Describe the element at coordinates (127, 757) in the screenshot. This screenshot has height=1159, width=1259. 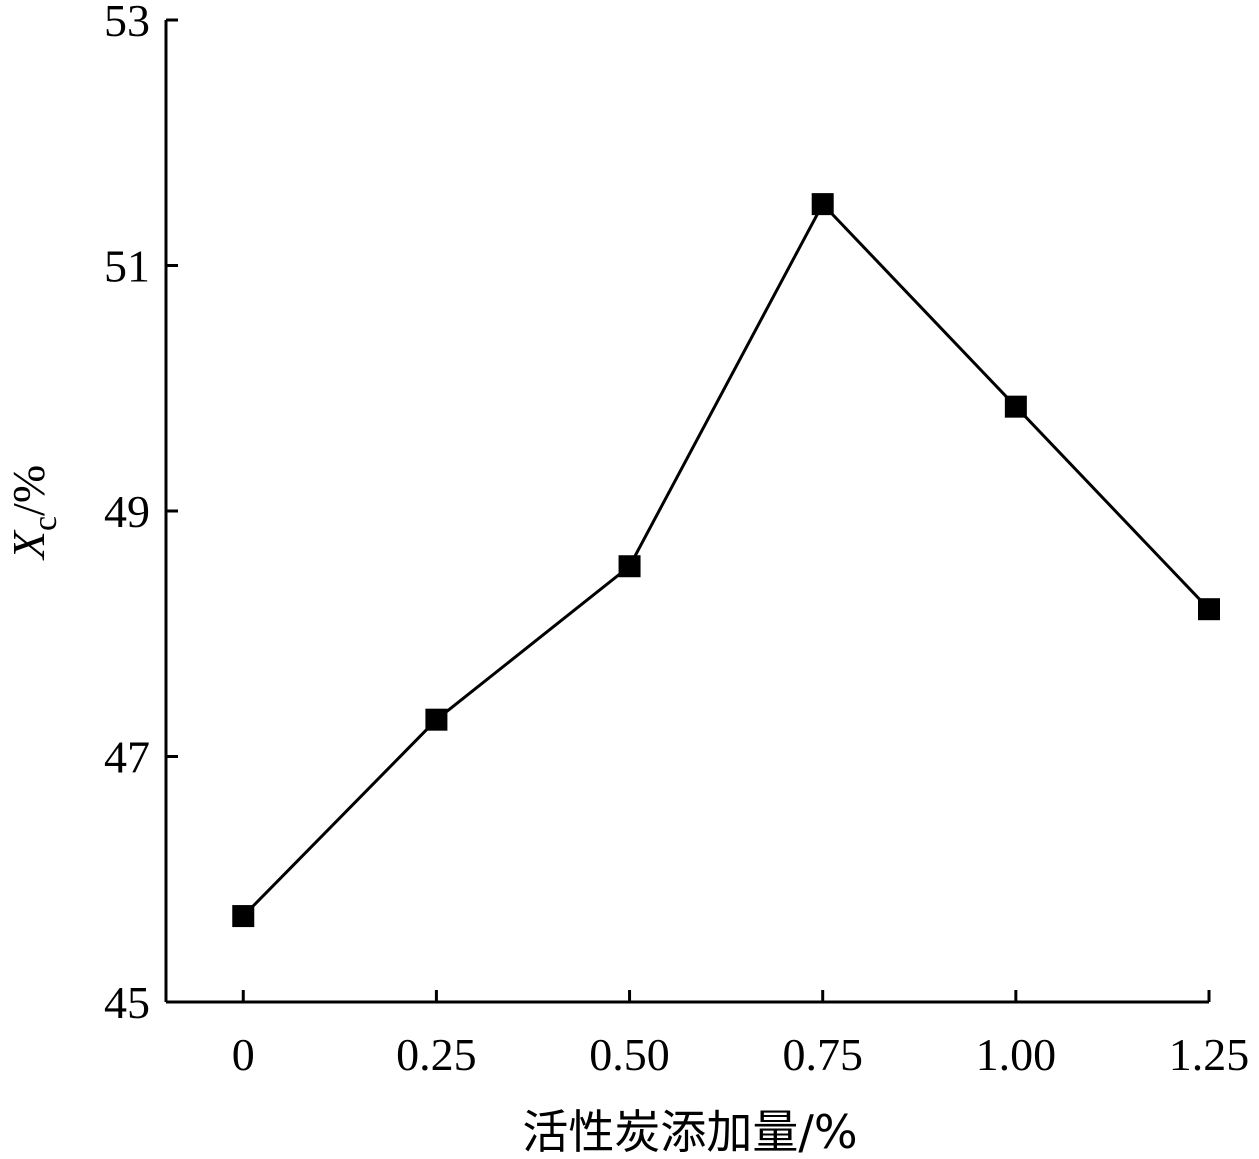
I see `y-tick-label: 47` at that location.